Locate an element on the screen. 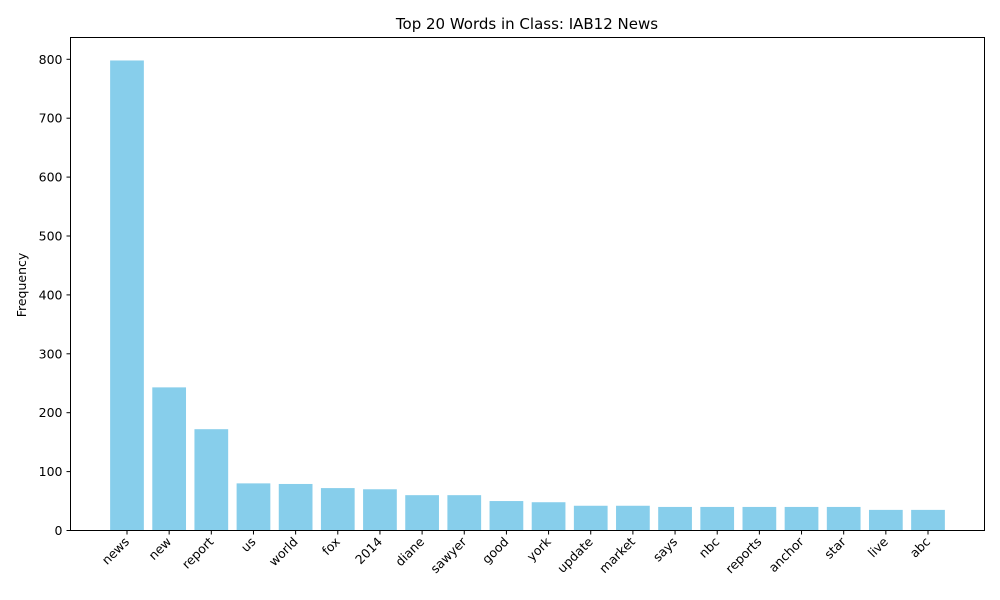  y-axis: 0 100 200 300 400 500 600 700 800 is located at coordinates (55, 295).